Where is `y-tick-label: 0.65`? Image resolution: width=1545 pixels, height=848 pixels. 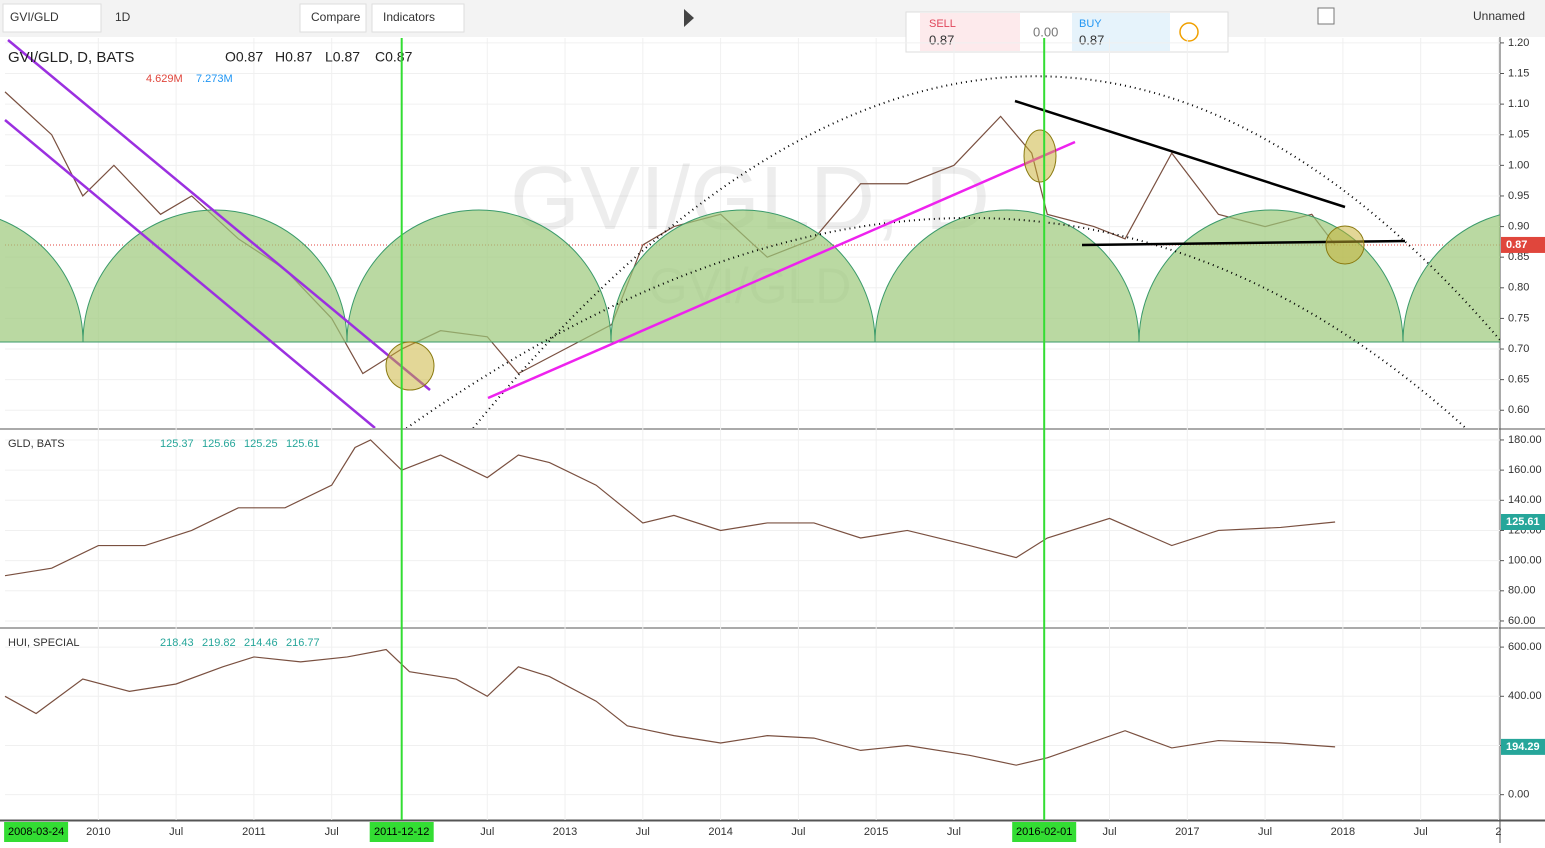 y-tick-label: 0.65 is located at coordinates (1518, 380).